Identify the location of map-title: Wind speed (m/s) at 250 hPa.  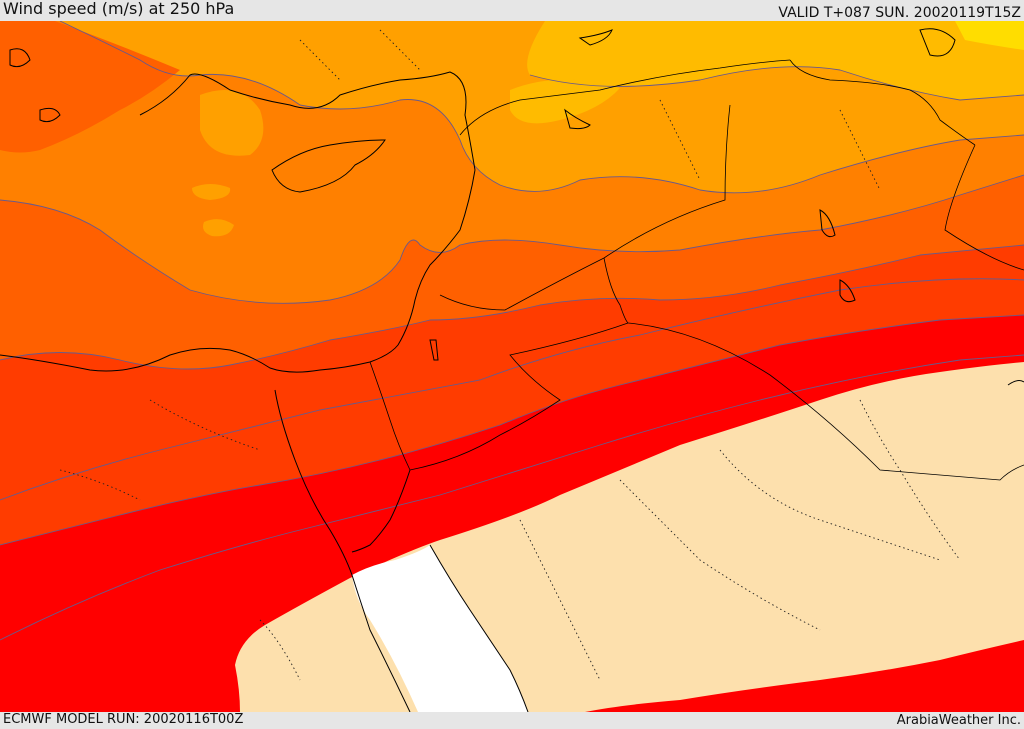
(119, 9).